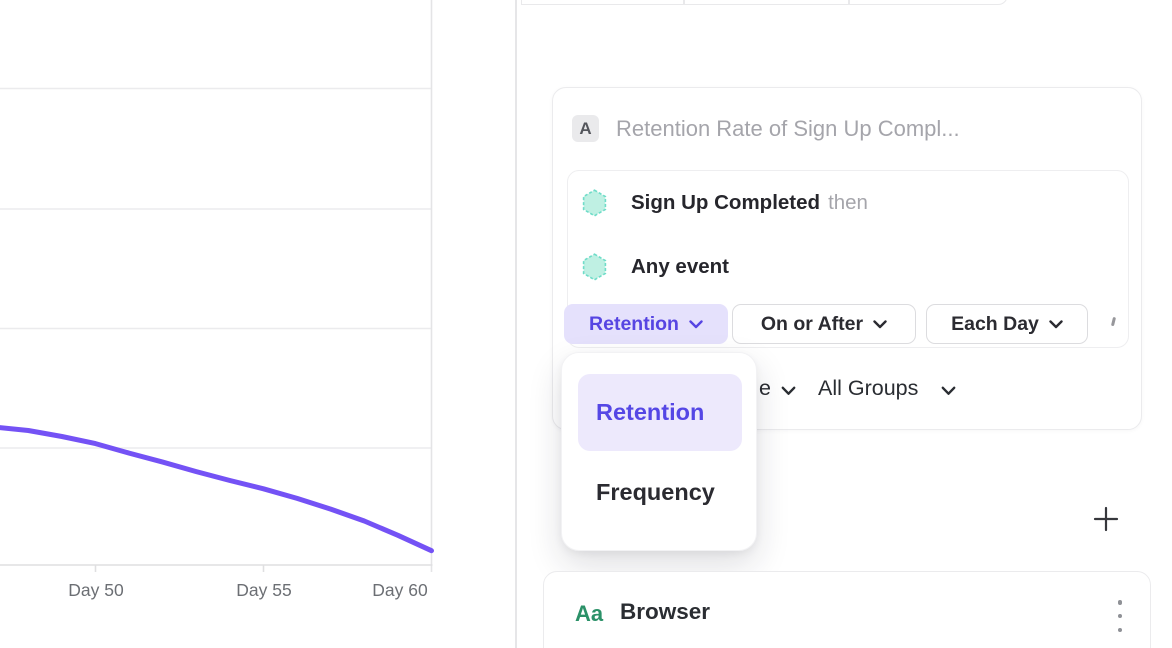 The width and height of the screenshot is (1172, 648). I want to click on interval-dropdown-label: Each Day, so click(995, 323).